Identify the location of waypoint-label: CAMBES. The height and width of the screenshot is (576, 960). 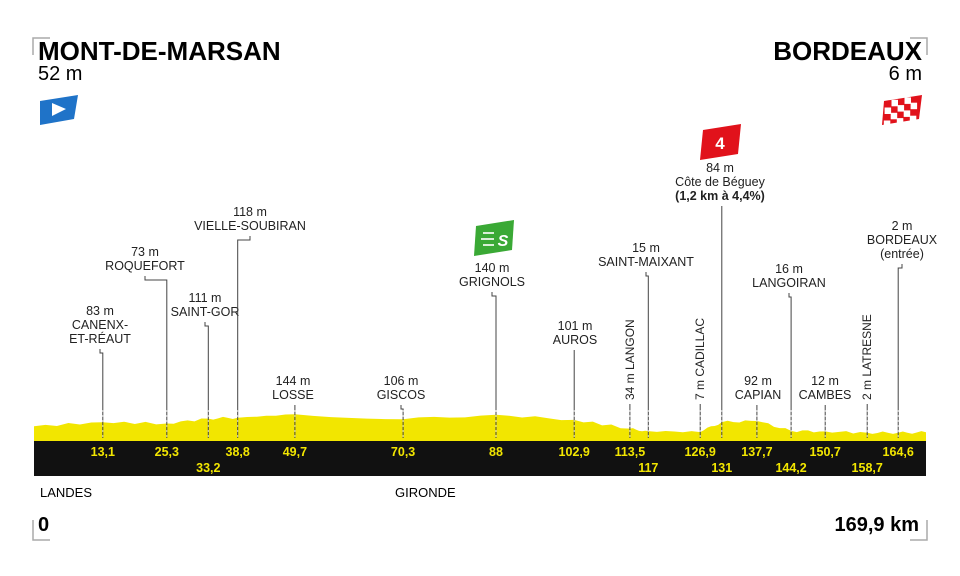
(825, 395).